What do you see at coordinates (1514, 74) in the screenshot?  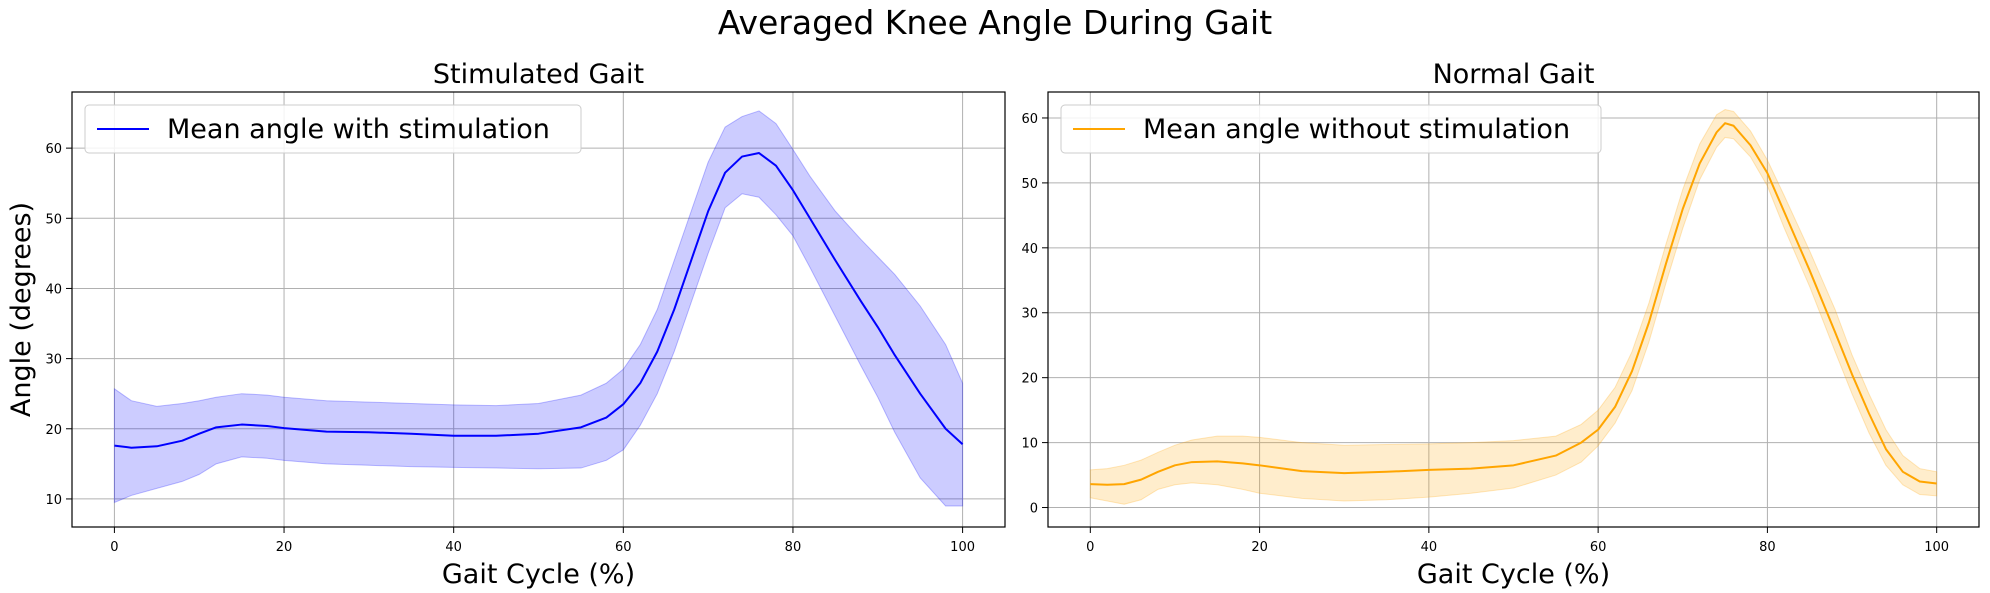 I see `subplot-title: Normal Gait` at bounding box center [1514, 74].